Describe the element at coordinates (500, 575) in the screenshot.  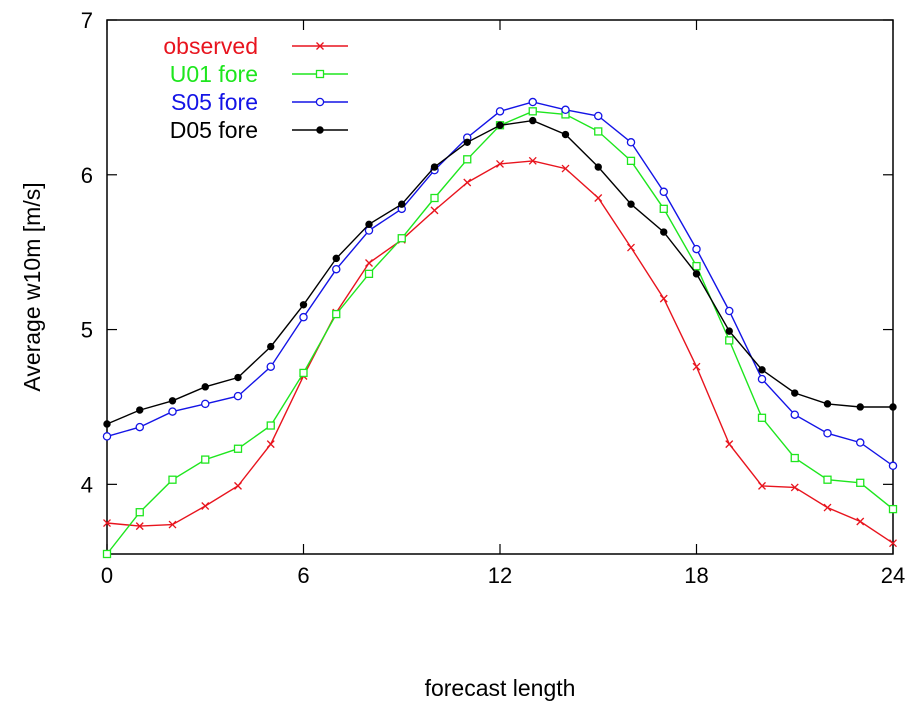
I see `x-tick-label: 12` at that location.